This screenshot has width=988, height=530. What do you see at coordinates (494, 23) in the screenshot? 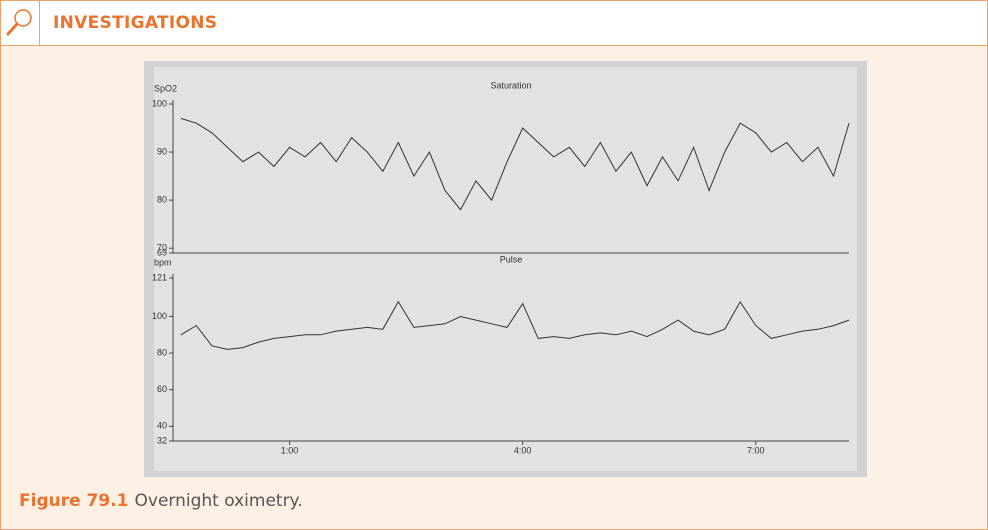
I see `box-header: INVESTIGATIONS` at bounding box center [494, 23].